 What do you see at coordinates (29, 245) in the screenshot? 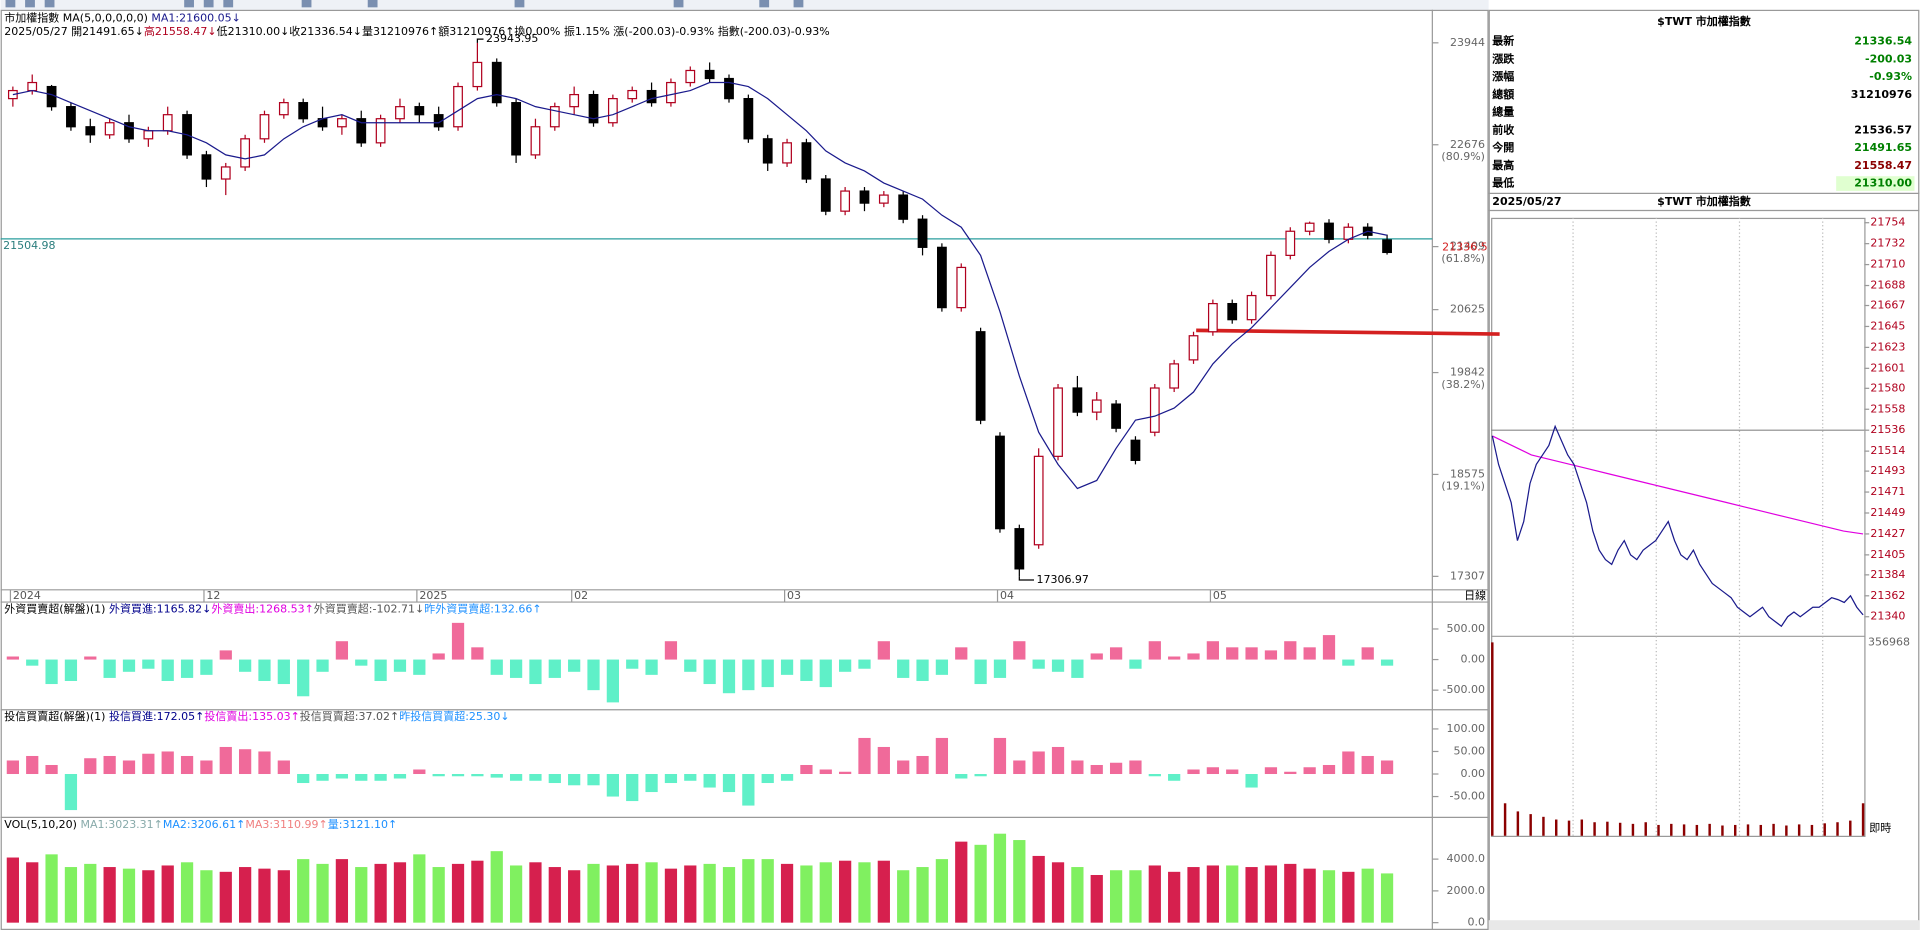
I see `reference-label: 21504.98` at bounding box center [29, 245].